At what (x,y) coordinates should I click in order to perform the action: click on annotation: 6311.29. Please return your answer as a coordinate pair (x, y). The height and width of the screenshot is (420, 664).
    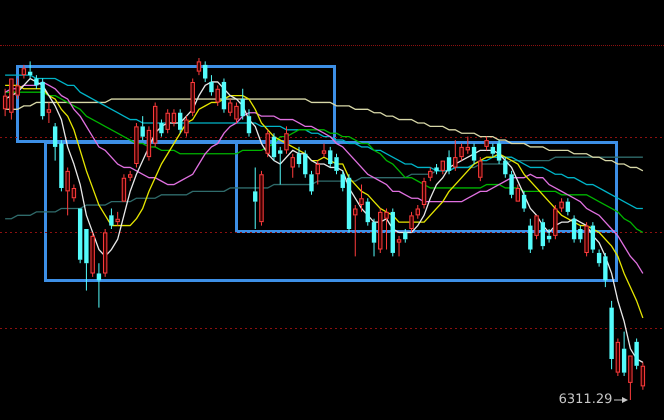
    Looking at the image, I should click on (585, 400).